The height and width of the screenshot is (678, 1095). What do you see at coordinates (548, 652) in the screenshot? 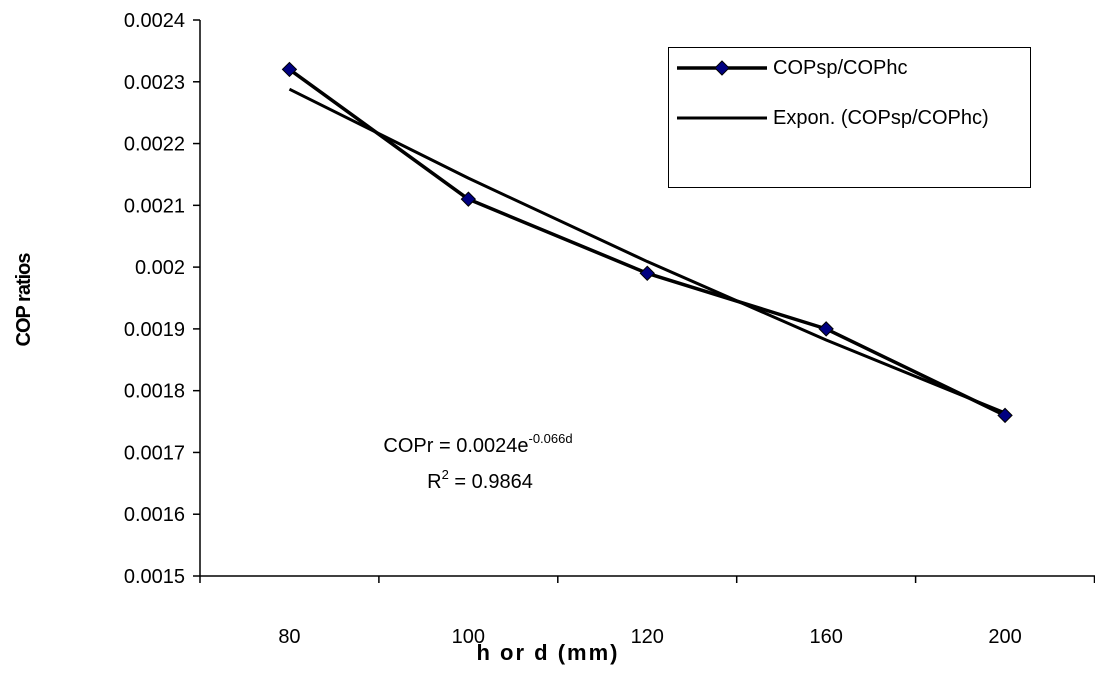
I see `x-axis-title: h or d (mm)` at bounding box center [548, 652].